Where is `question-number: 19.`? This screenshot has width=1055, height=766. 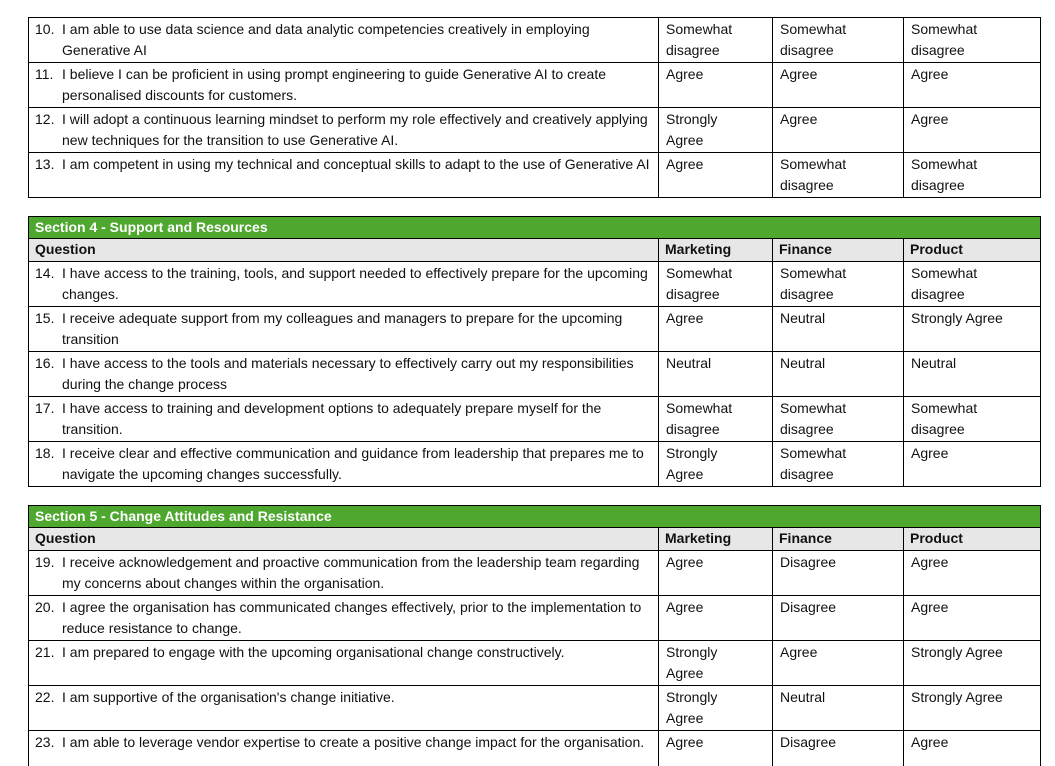
question-number: 19. is located at coordinates (45, 562).